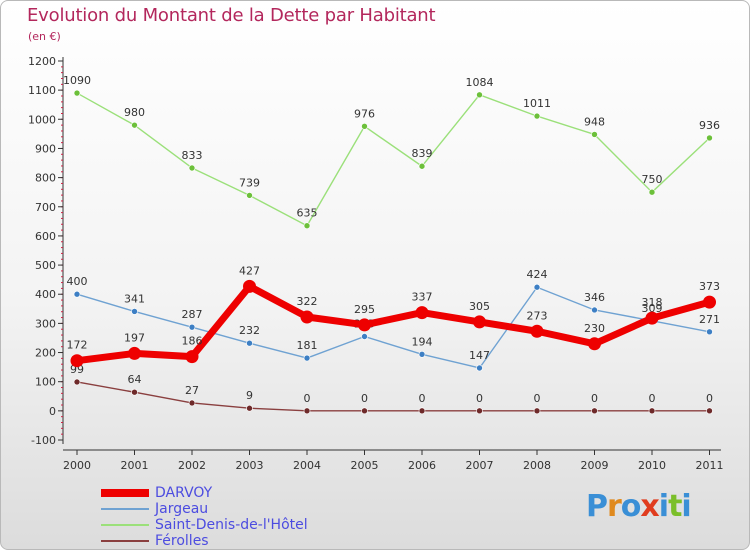 The height and width of the screenshot is (550, 750). Describe the element at coordinates (364, 113) in the screenshot. I see `data-label: 976` at that location.